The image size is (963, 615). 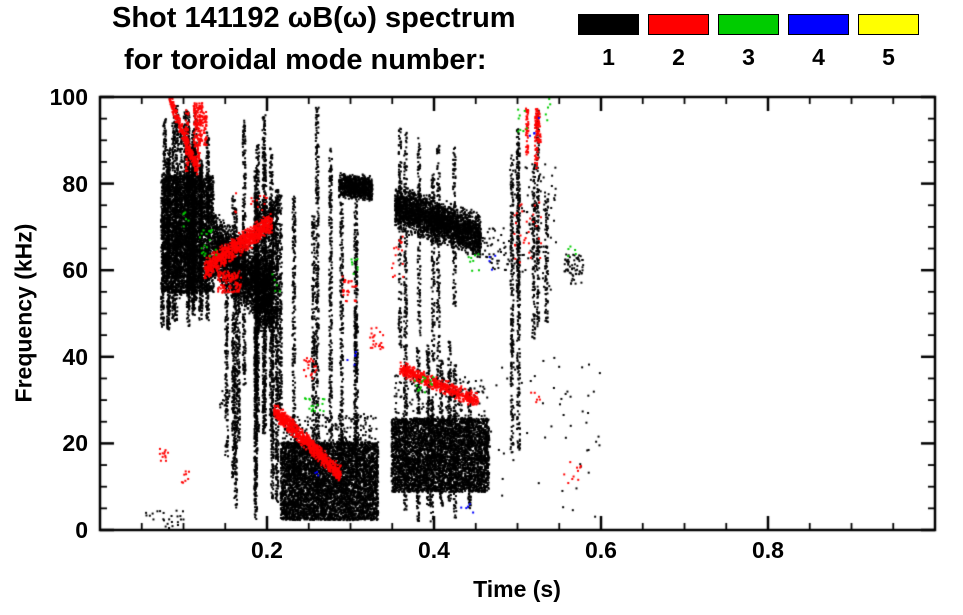 What do you see at coordinates (678, 24) in the screenshot?
I see `mode-2-color-swatch` at bounding box center [678, 24].